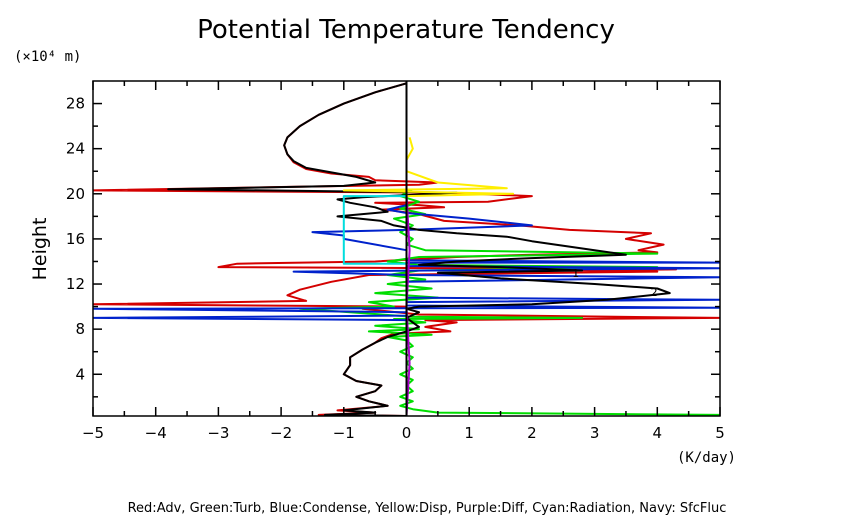  I want to click on chart-title: Potential Temperature Tendency, so click(406, 30).